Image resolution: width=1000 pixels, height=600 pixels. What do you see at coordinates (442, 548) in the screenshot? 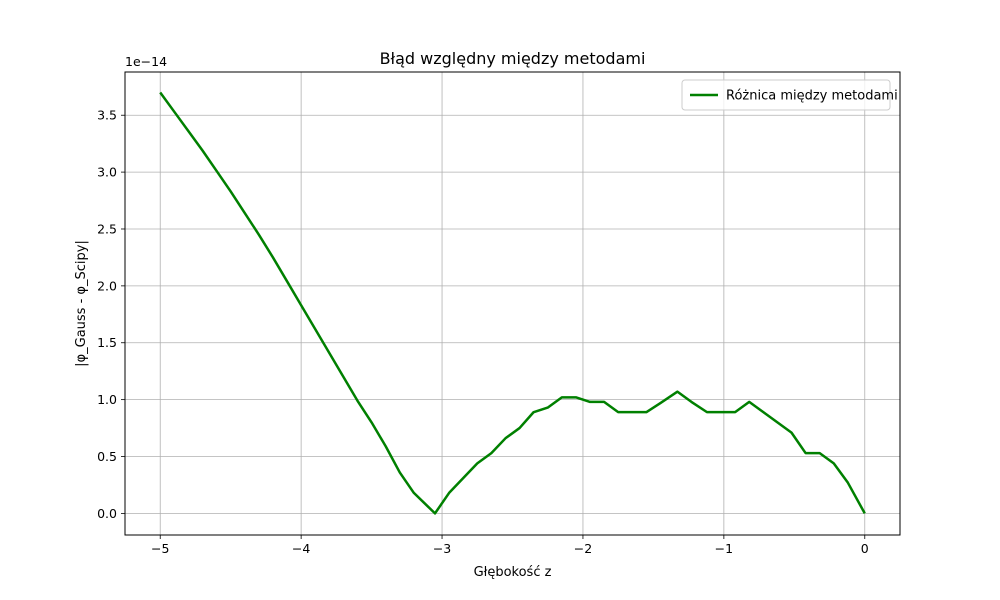
I see `x-tick-label: −3` at bounding box center [442, 548].